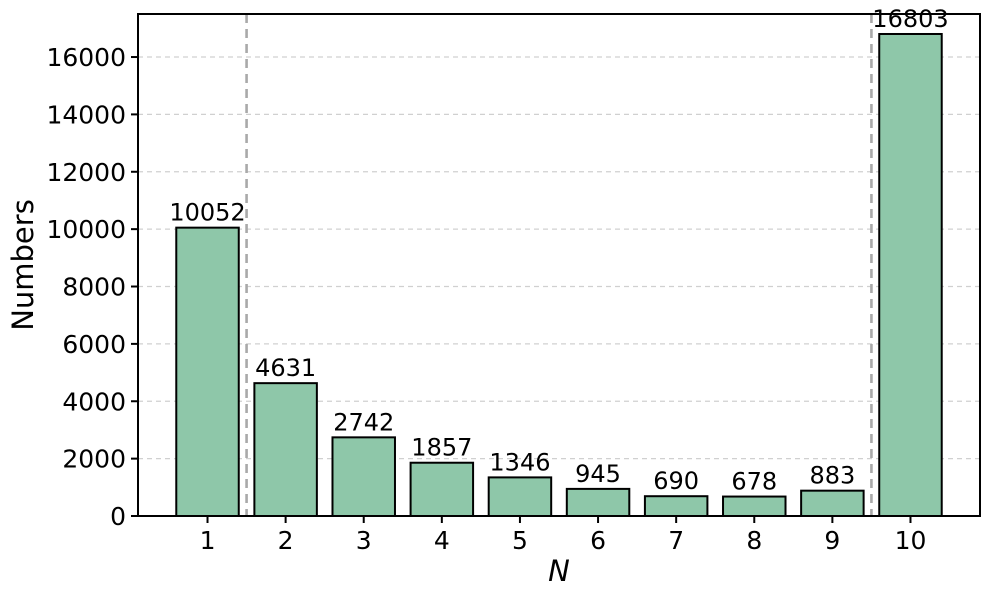  I want to click on x-tick-label: 10, so click(911, 540).